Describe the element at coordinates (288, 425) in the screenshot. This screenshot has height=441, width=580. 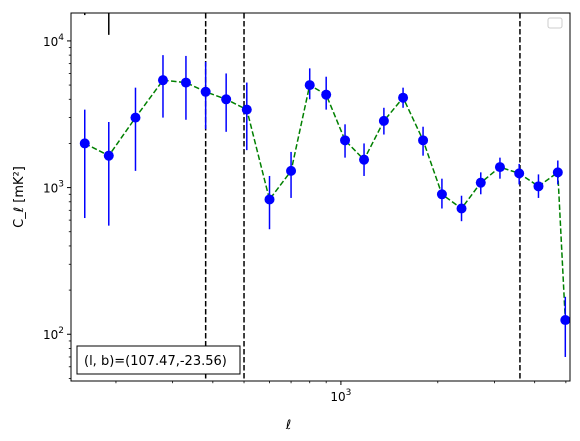
I see `x-axis-label: ℓ` at that location.